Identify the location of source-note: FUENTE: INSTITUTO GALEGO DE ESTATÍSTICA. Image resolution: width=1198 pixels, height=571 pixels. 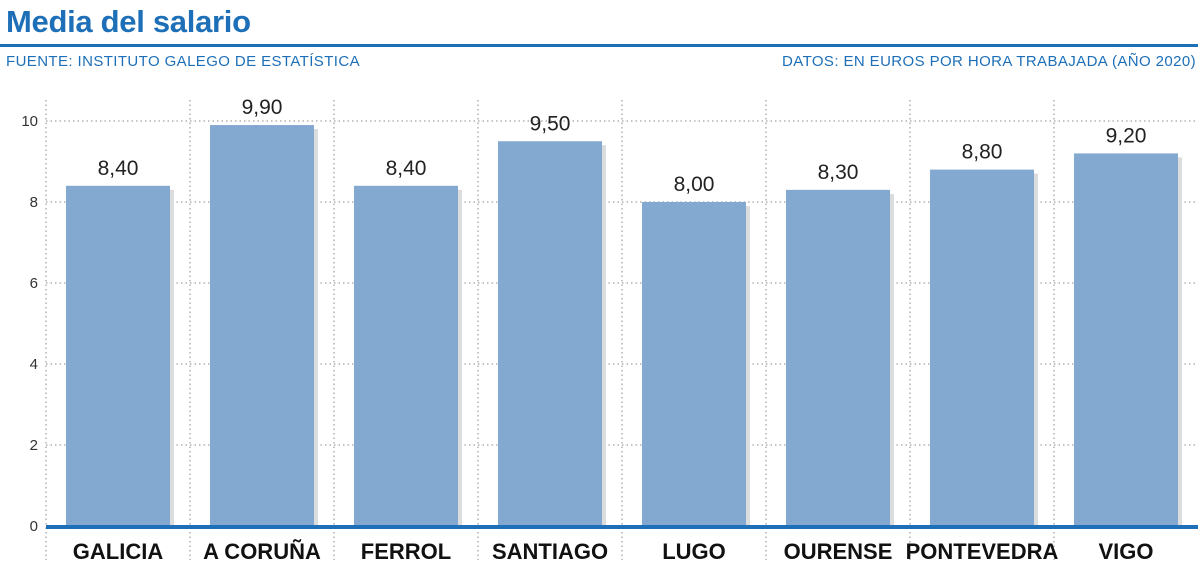
(183, 61).